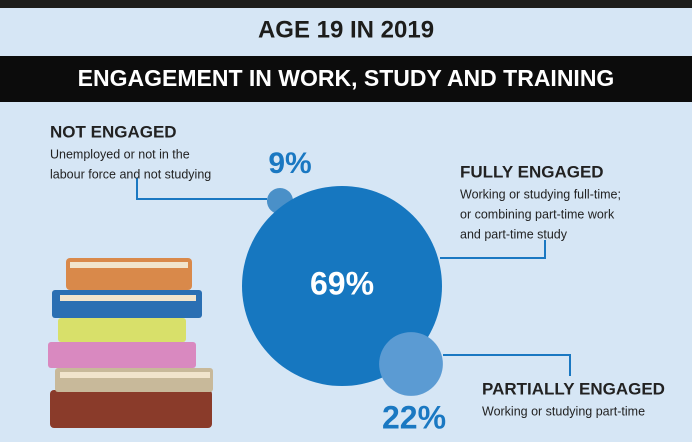  I want to click on value-label: 22%, so click(414, 417).